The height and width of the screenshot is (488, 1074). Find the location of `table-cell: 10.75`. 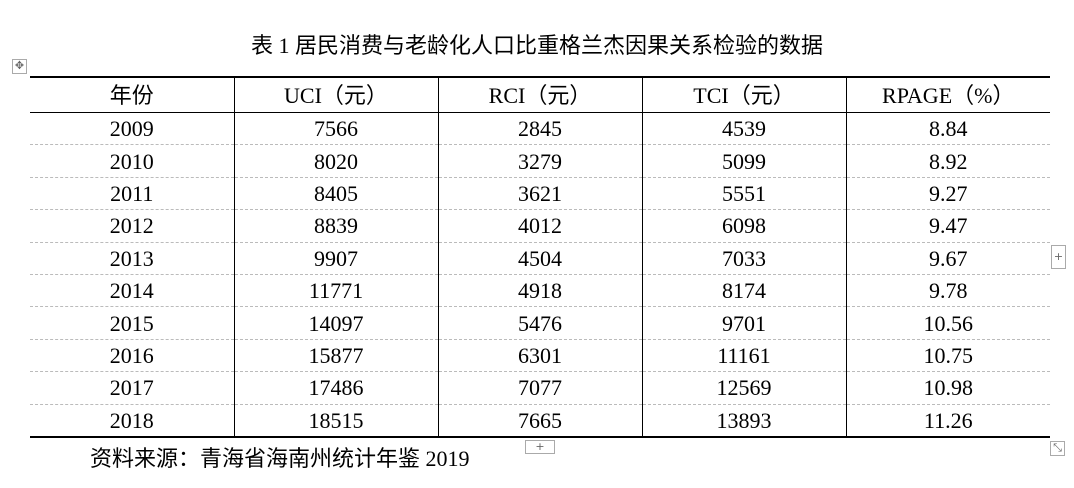

table-cell: 10.75 is located at coordinates (947, 356).